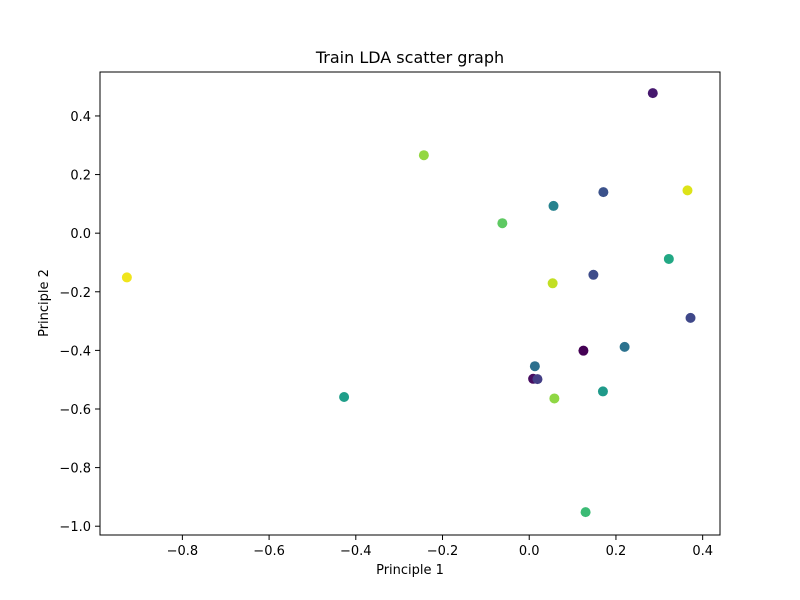 This screenshot has height=600, width=800. Describe the element at coordinates (529, 551) in the screenshot. I see `x-tick-label: 0.0` at that location.